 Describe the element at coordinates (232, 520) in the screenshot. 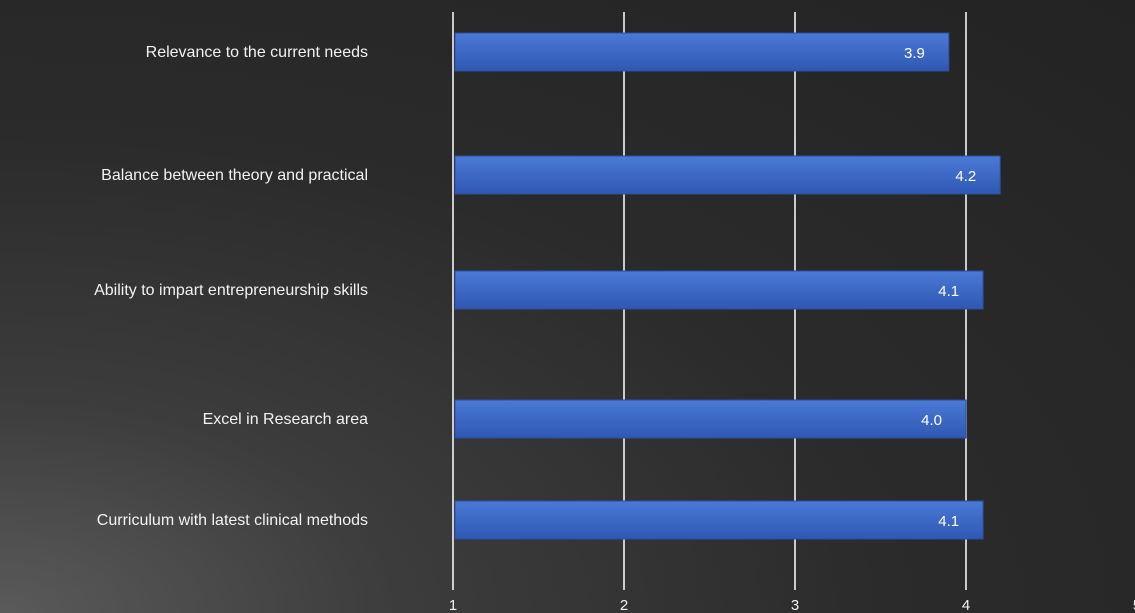

I see `category-label-5: Curriculum with latest clinical methods` at that location.